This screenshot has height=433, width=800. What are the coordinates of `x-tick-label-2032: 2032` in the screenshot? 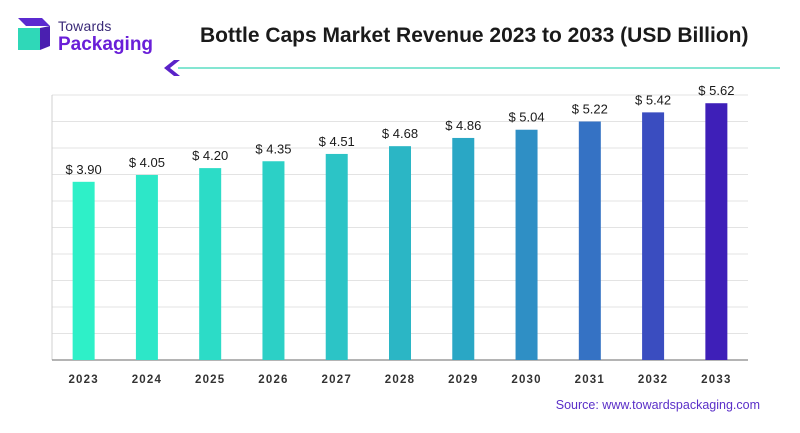 It's located at (653, 380).